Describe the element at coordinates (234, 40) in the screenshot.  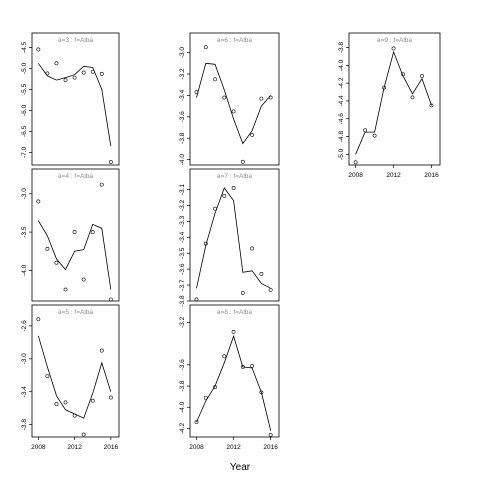
I see `panel-strip-title: a=6 : f=Alba` at that location.